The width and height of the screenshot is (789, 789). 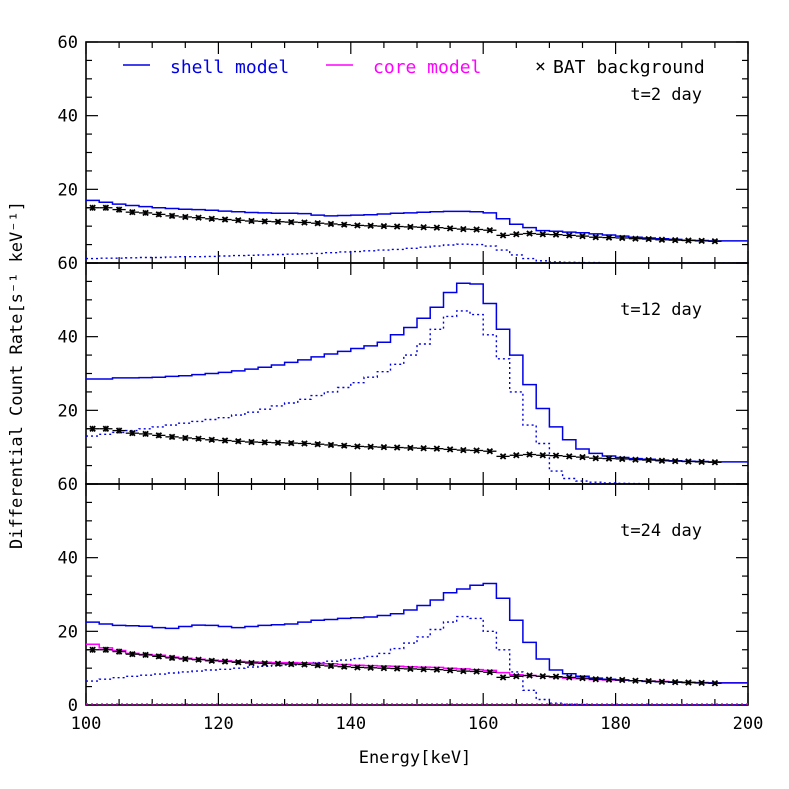 What do you see at coordinates (86, 724) in the screenshot?
I see `x-tick-label: 100` at bounding box center [86, 724].